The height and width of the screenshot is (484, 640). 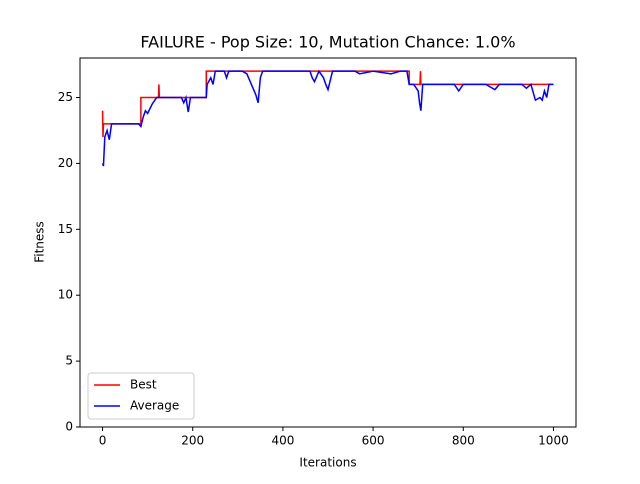 I want to click on y-axis-label: Fitness, so click(x=40, y=242).